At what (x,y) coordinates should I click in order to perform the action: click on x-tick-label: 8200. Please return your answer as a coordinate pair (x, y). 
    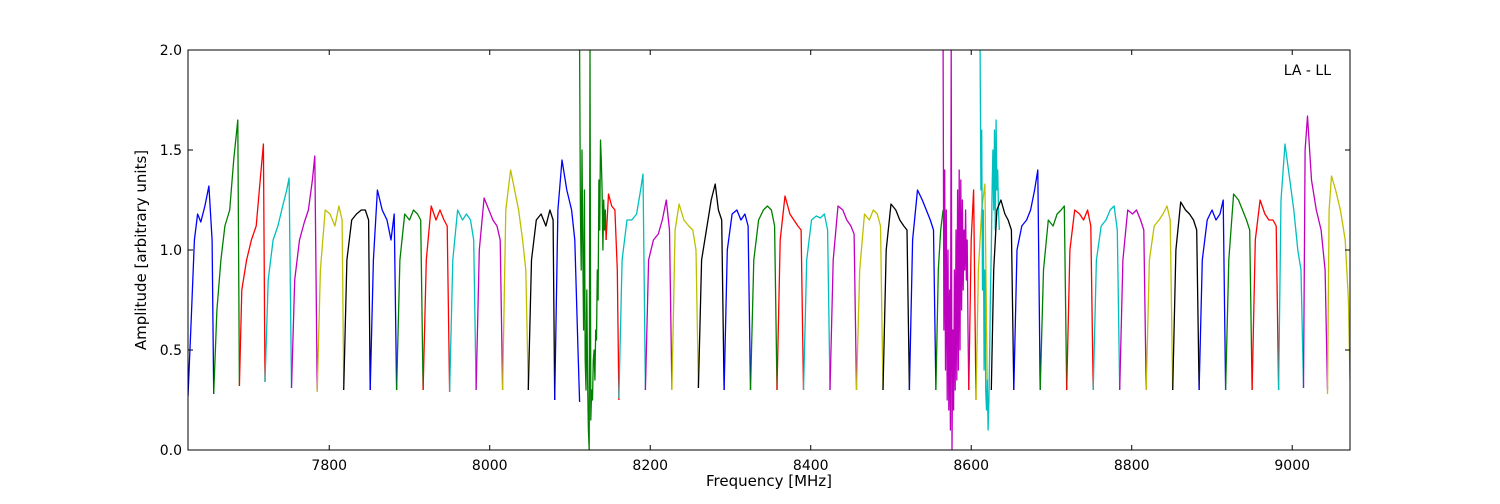
    Looking at the image, I should click on (650, 466).